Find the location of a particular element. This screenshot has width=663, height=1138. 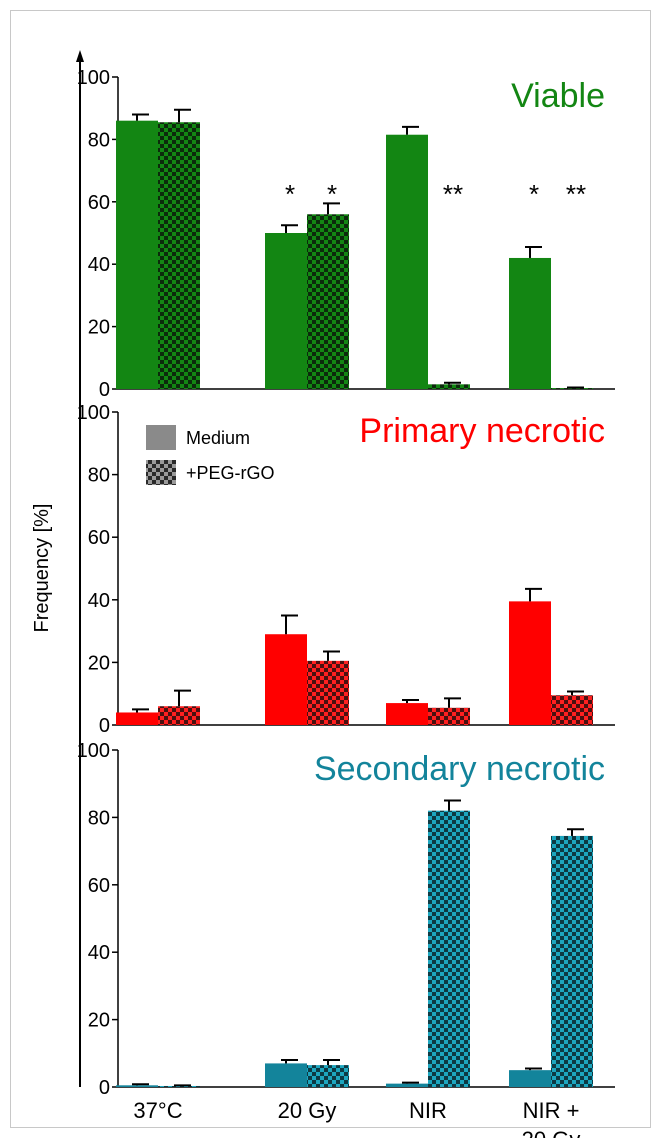

y-axis-label: Frequency [%] is located at coordinates (42, 568).